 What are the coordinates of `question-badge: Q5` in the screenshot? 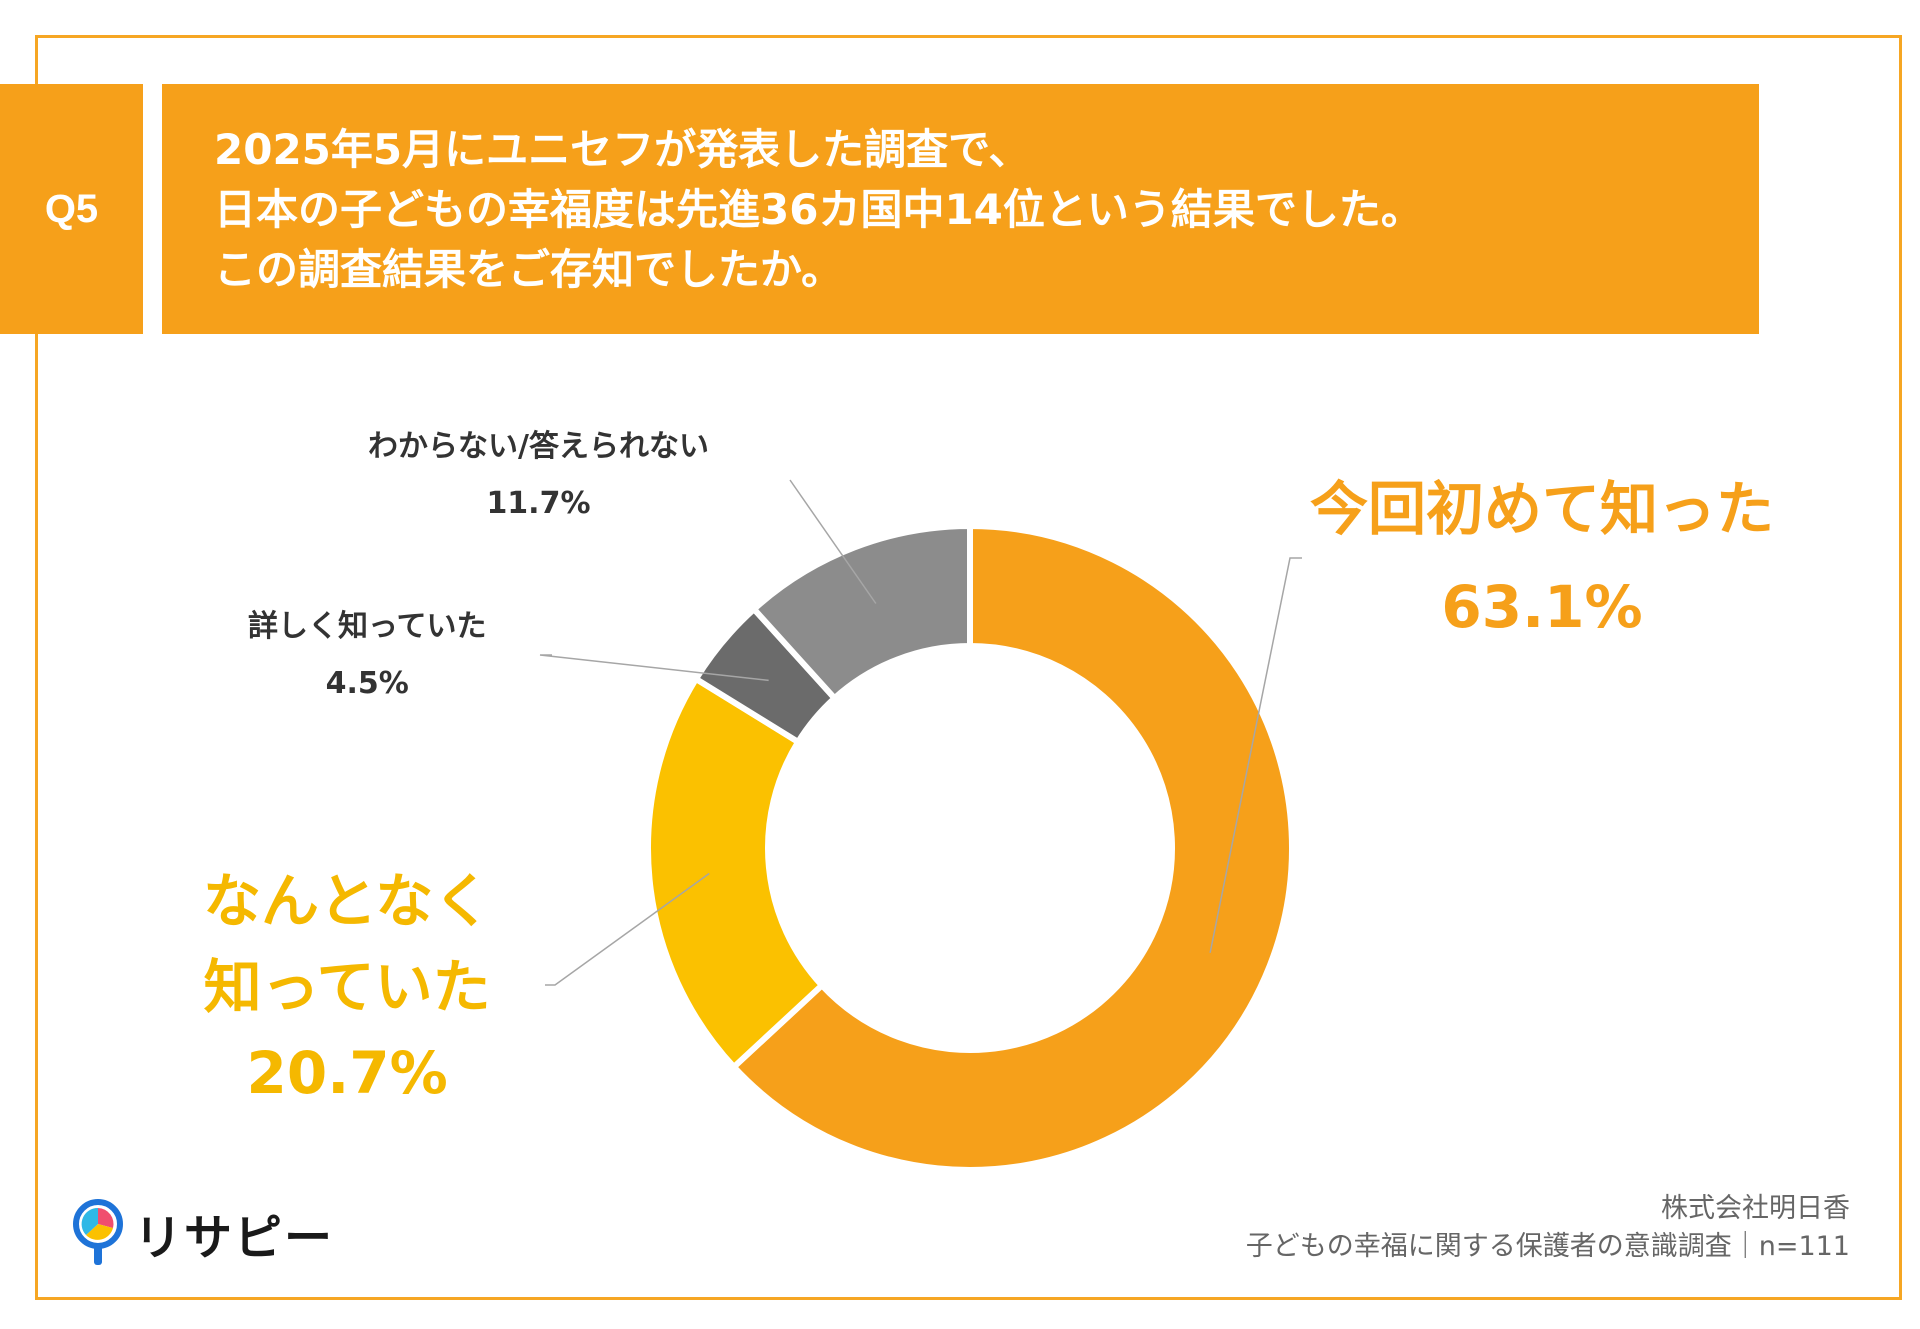 It's located at (71, 209).